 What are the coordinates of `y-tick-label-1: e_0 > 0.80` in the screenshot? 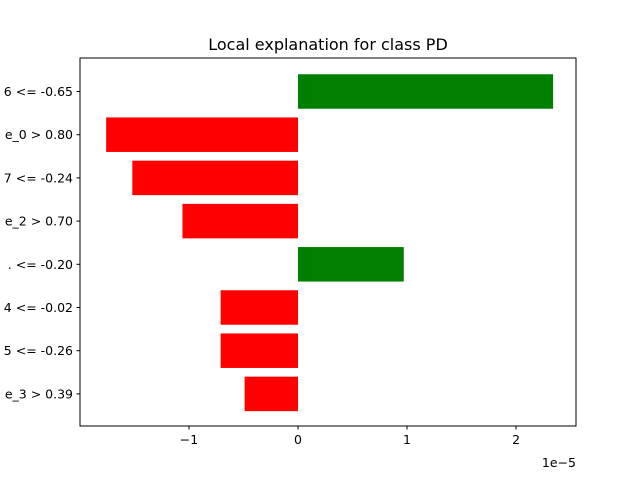 It's located at (39, 134).